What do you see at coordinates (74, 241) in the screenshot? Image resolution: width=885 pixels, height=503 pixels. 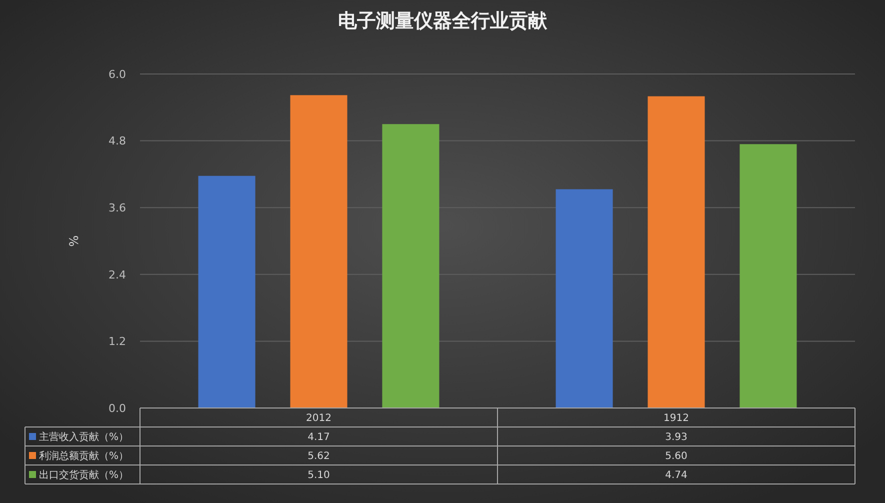 I see `y-axis-title: %` at bounding box center [74, 241].